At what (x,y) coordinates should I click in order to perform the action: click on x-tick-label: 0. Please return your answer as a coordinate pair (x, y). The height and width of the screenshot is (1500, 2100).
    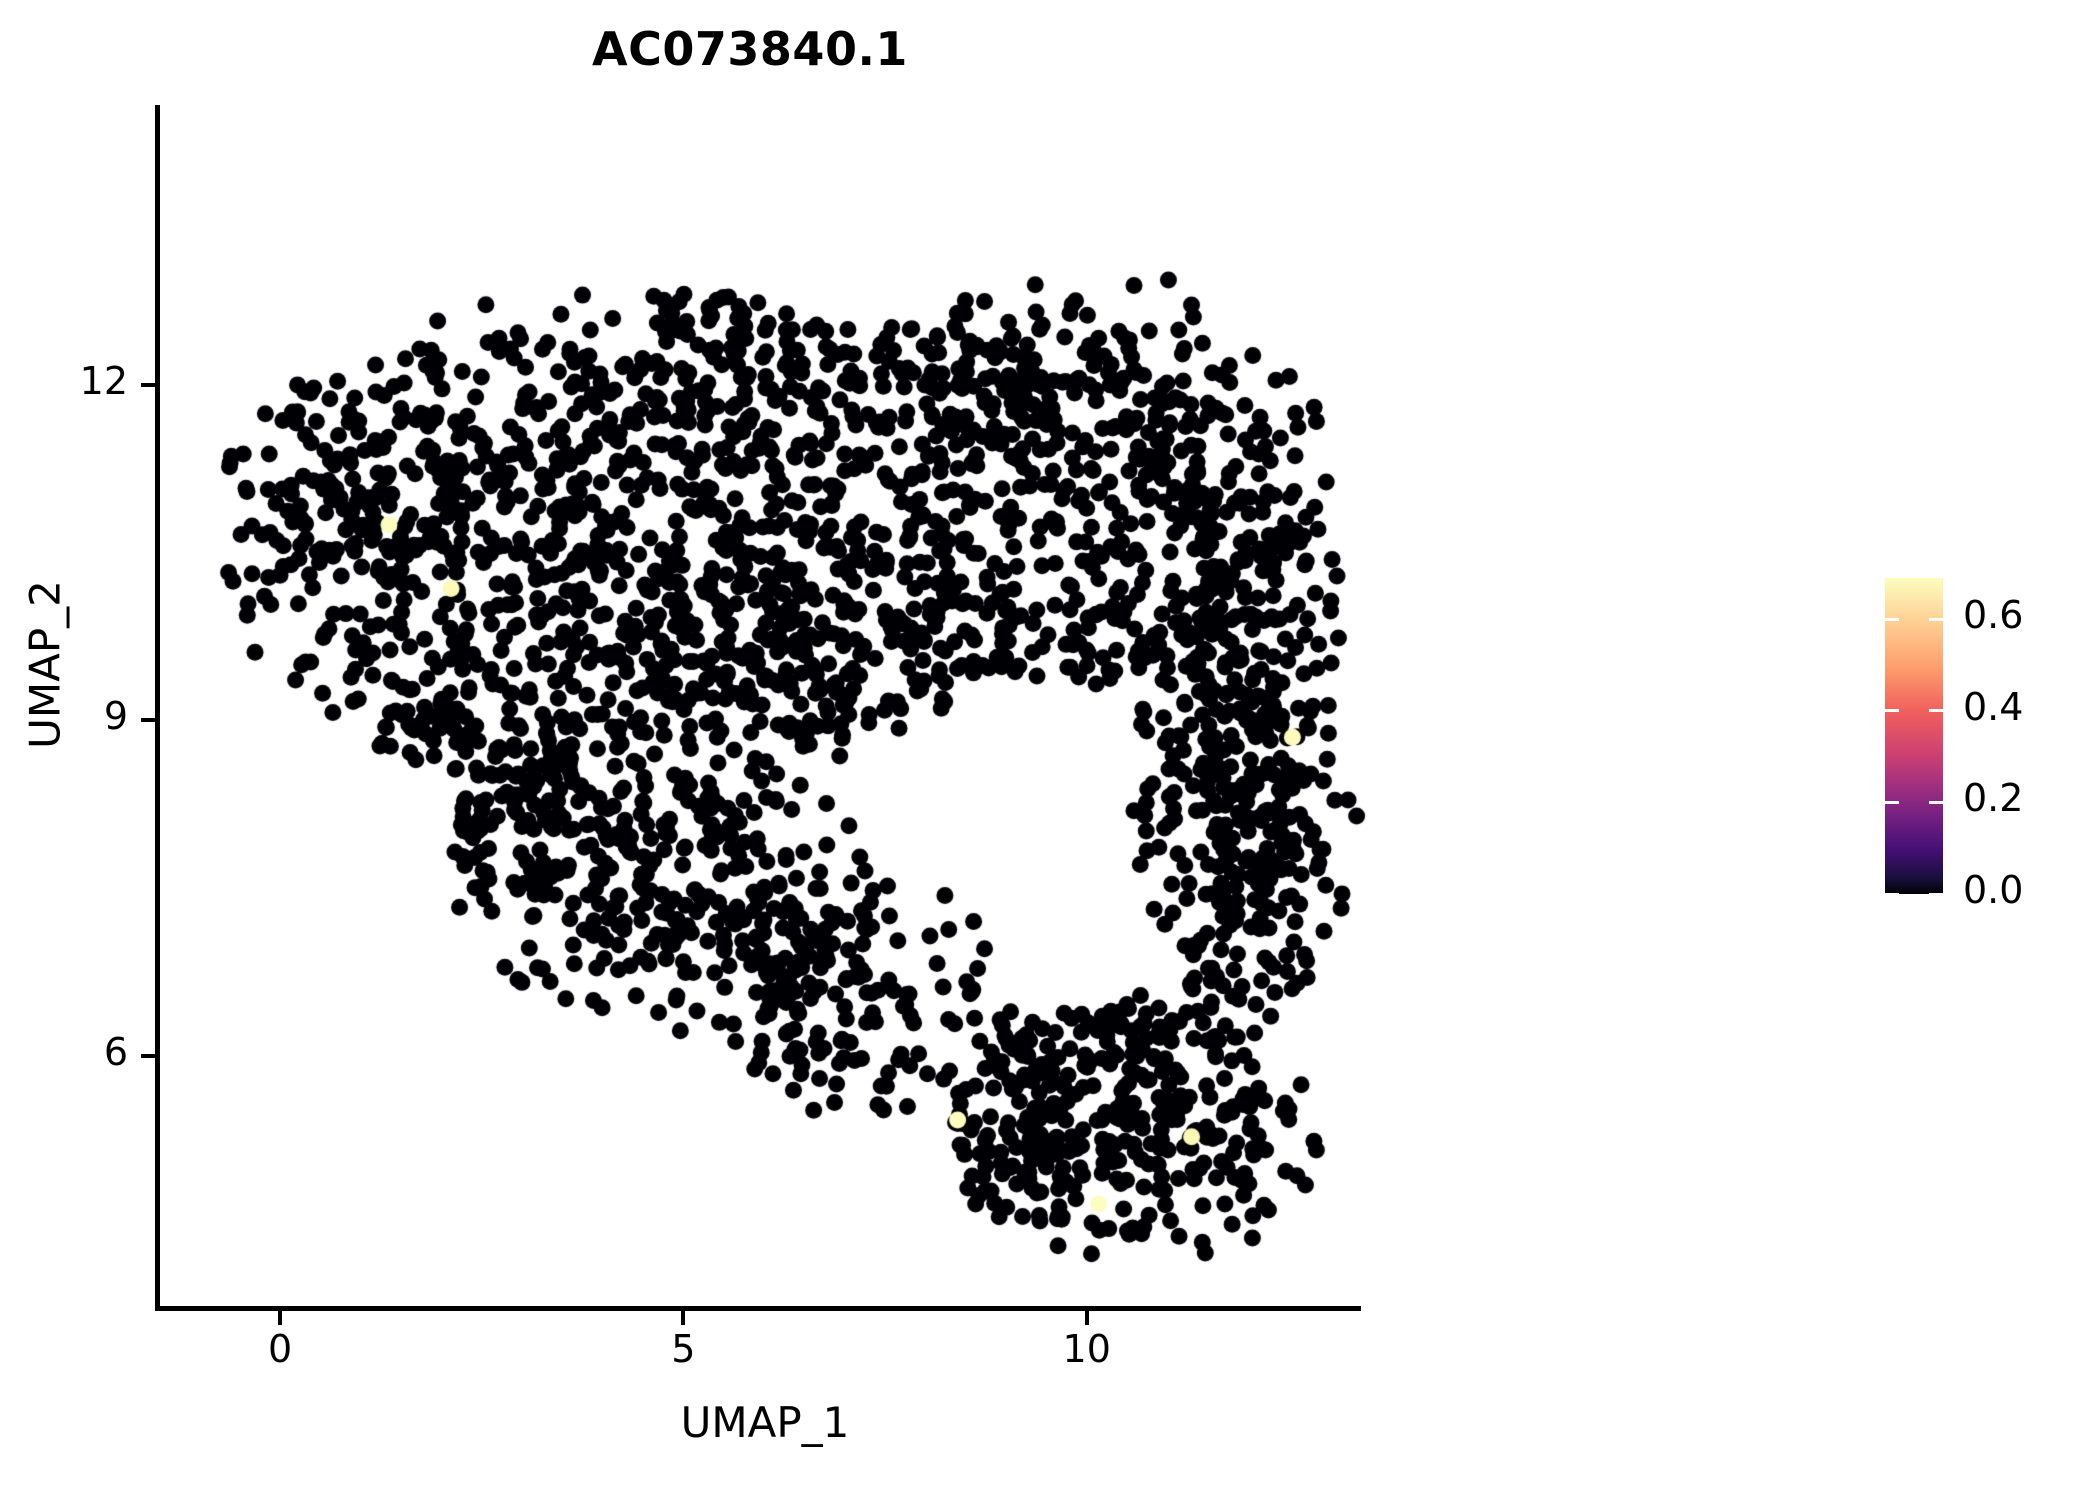
    Looking at the image, I should click on (280, 1349).